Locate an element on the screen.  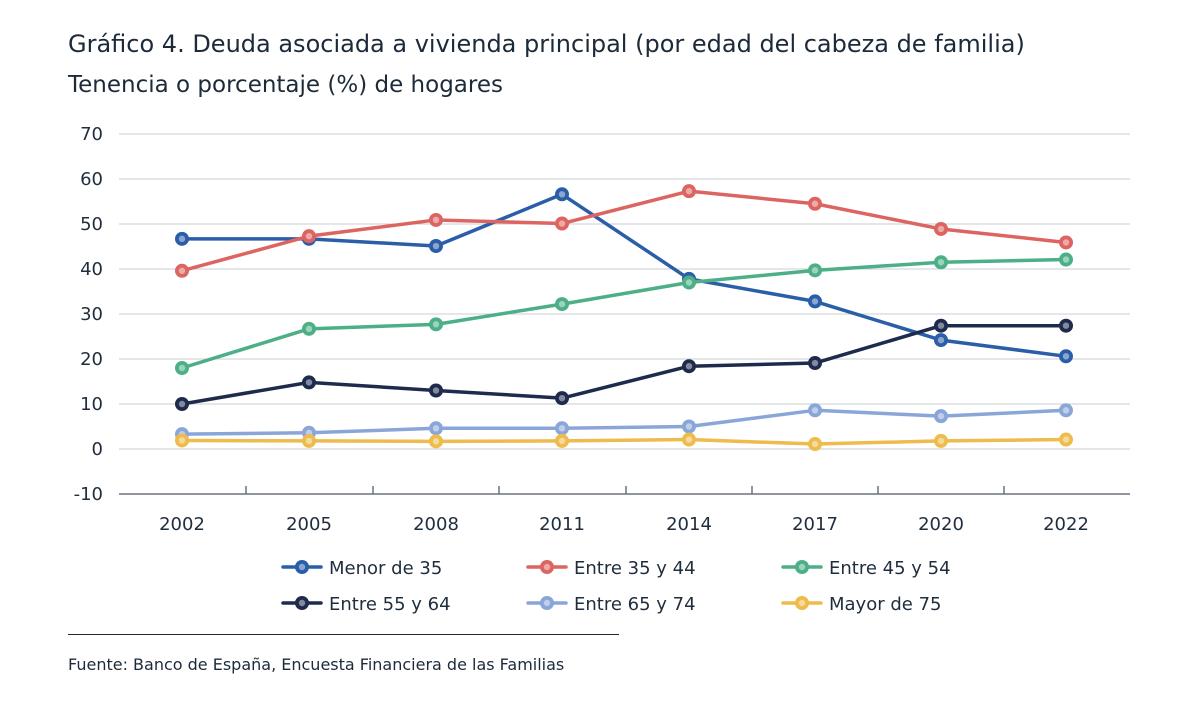
x-tick-label: 2008 is located at coordinates (436, 524).